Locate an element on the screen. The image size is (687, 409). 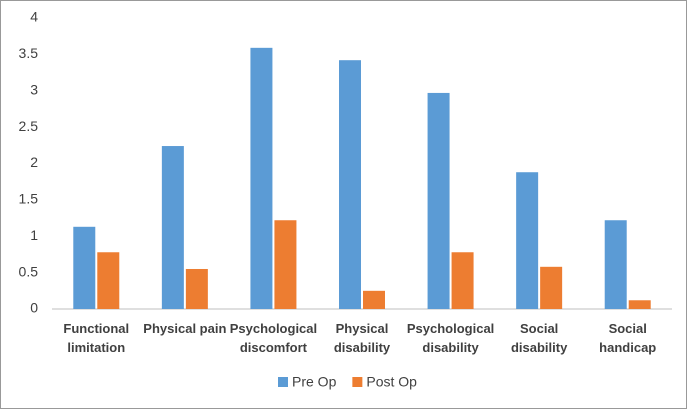
legend-label: Post Op is located at coordinates (391, 382).